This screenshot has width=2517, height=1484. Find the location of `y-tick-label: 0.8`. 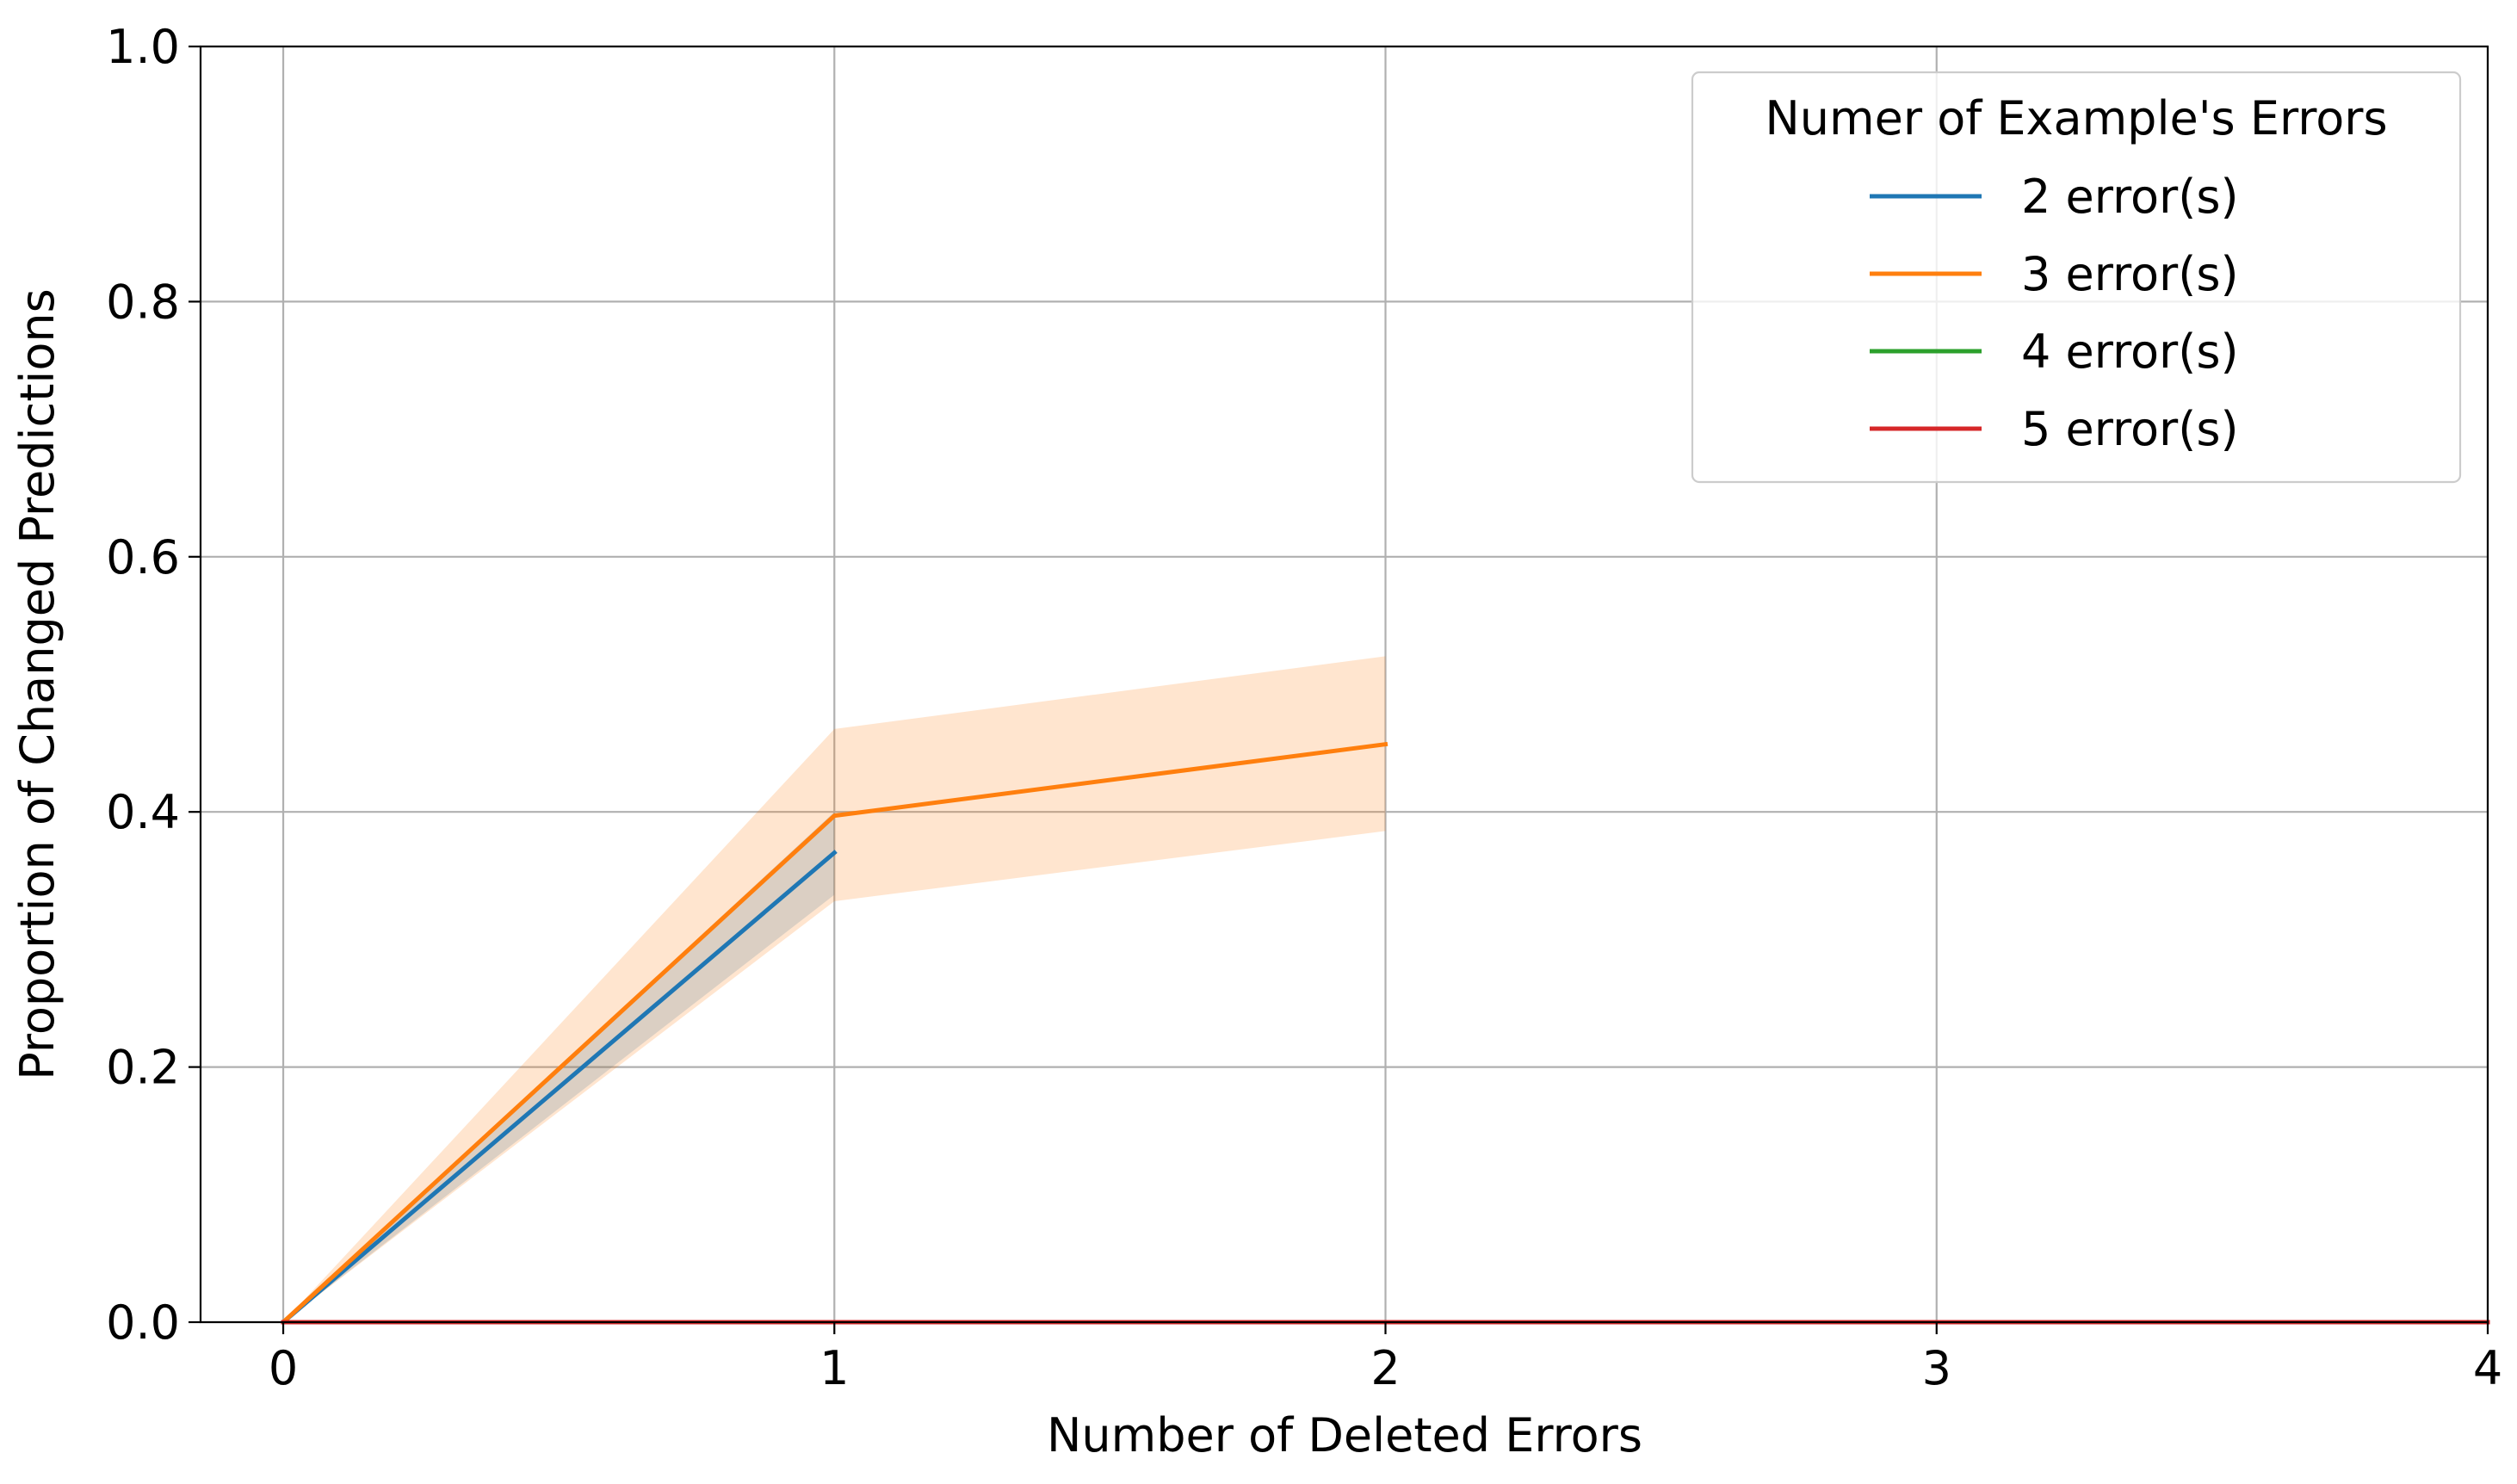

y-tick-label: 0.8 is located at coordinates (143, 302).